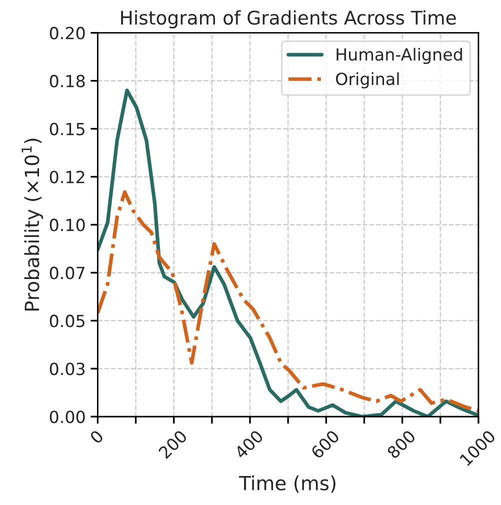 This screenshot has width=501, height=505. What do you see at coordinates (67, 33) in the screenshot?
I see `y-tick-label: 0.20` at bounding box center [67, 33].